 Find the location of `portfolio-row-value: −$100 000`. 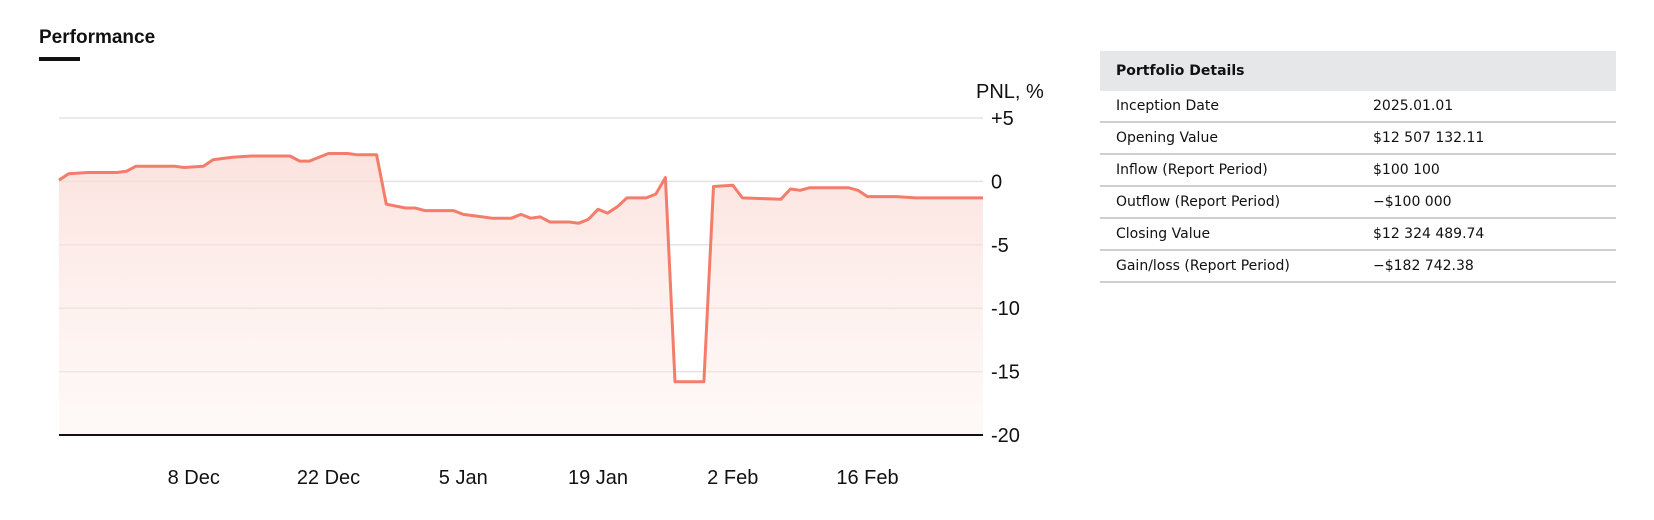

portfolio-row-value: −$100 000 is located at coordinates (1494, 202).